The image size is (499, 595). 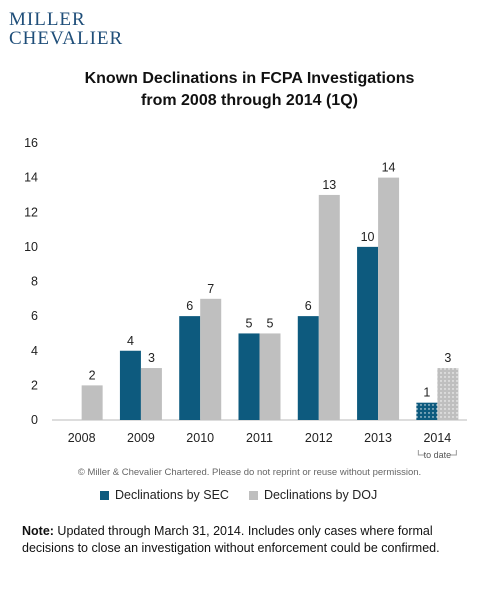 What do you see at coordinates (172, 495) in the screenshot?
I see `legend-label-sec: Declinations by SEC` at bounding box center [172, 495].